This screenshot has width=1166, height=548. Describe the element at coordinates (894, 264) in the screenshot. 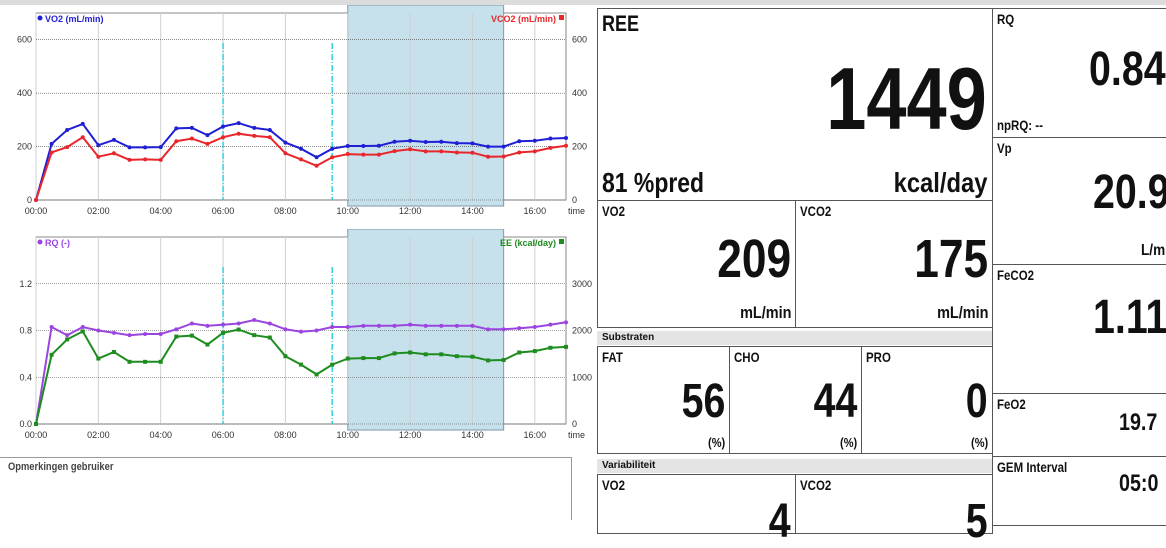

I see `vco2-panel: VCO2 175 mL/min` at that location.